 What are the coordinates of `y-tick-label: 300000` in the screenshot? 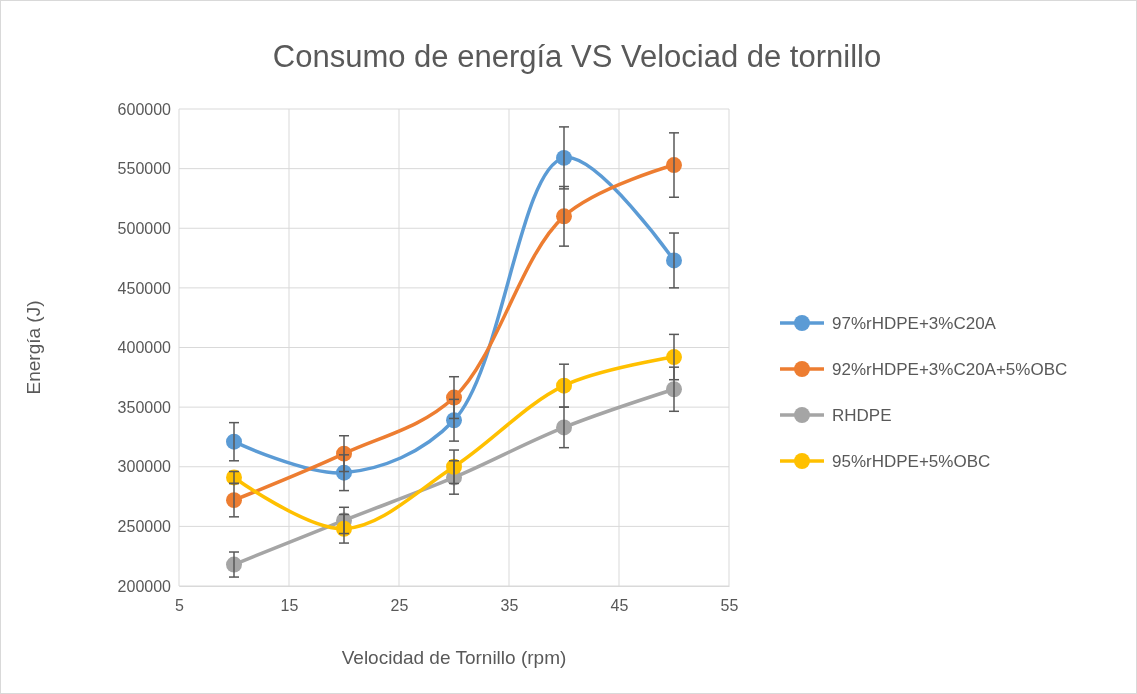 It's located at (144, 467).